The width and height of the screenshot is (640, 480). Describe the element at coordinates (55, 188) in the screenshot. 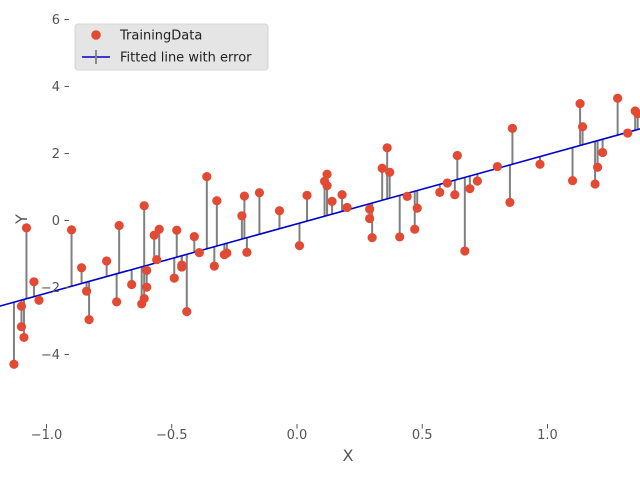

I see `y-axis-ticks: −4 −2 0 2 4 6` at that location.